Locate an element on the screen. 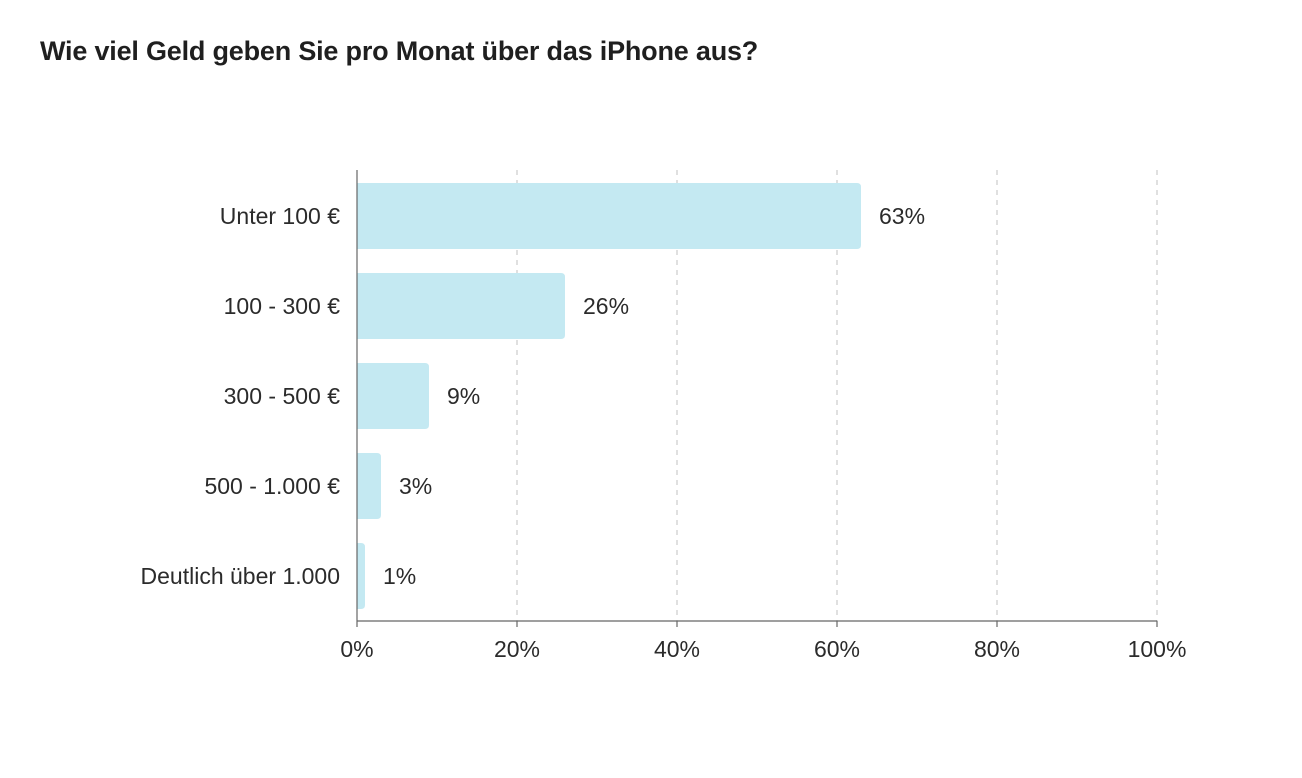 The image size is (1302, 778). x-tick-label: 20% is located at coordinates (517, 649).